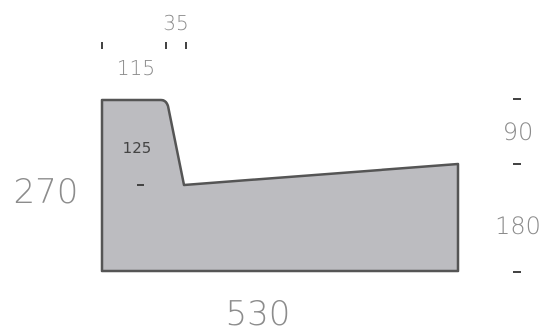 This screenshot has width=552, height=333. Describe the element at coordinates (175, 23) in the screenshot. I see `dim-top-chamfer: 35` at that location.